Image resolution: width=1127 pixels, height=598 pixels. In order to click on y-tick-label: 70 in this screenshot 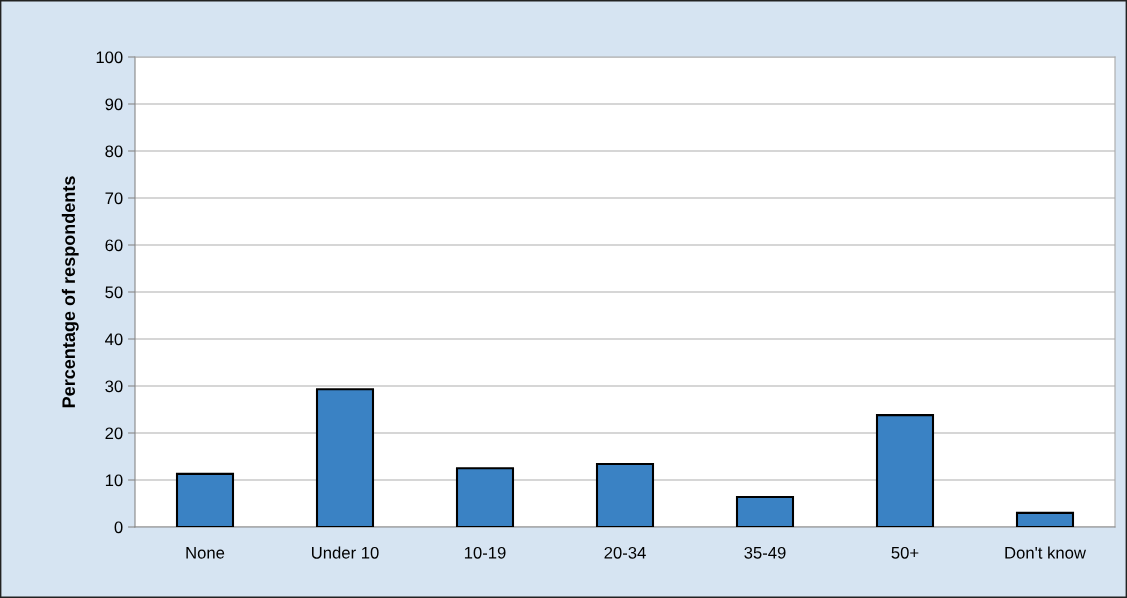, I will do `click(114, 198)`.